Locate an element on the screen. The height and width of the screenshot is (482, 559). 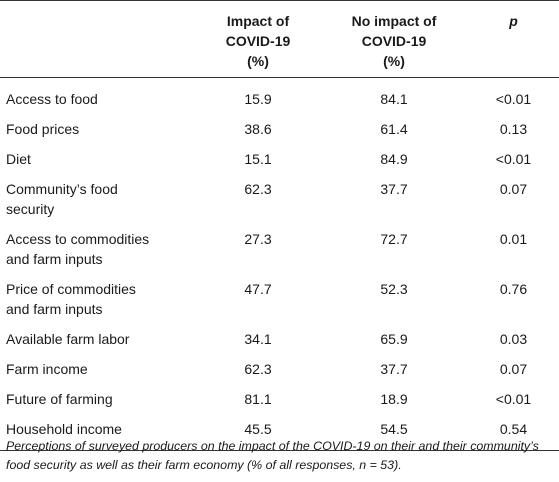
header-impact-line: Impact of is located at coordinates (258, 21).